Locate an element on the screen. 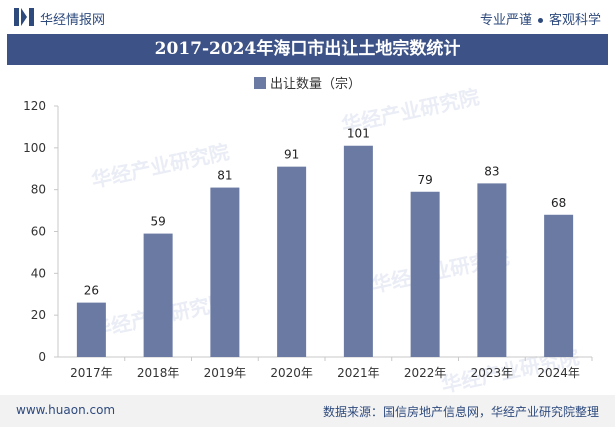  x-tick-label: 2019年 is located at coordinates (225, 373).